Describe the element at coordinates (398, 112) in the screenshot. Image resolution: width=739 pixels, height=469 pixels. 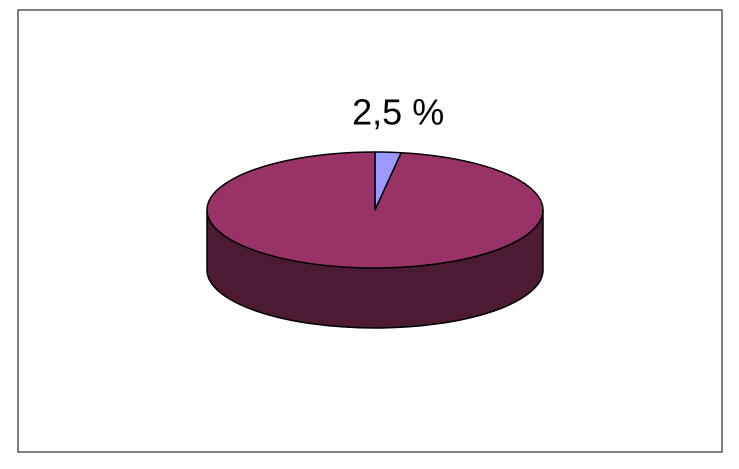
I see `data-label: 2,5 %` at that location.